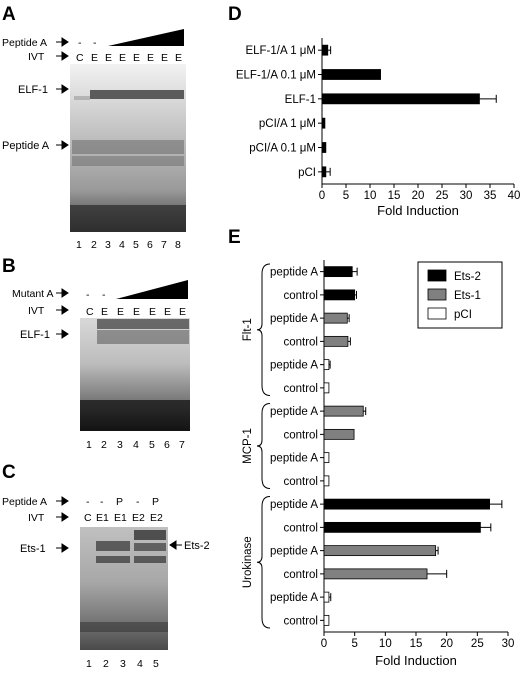  What do you see at coordinates (234, 237) in the screenshot?
I see `panel-label-e: E` at bounding box center [234, 237].